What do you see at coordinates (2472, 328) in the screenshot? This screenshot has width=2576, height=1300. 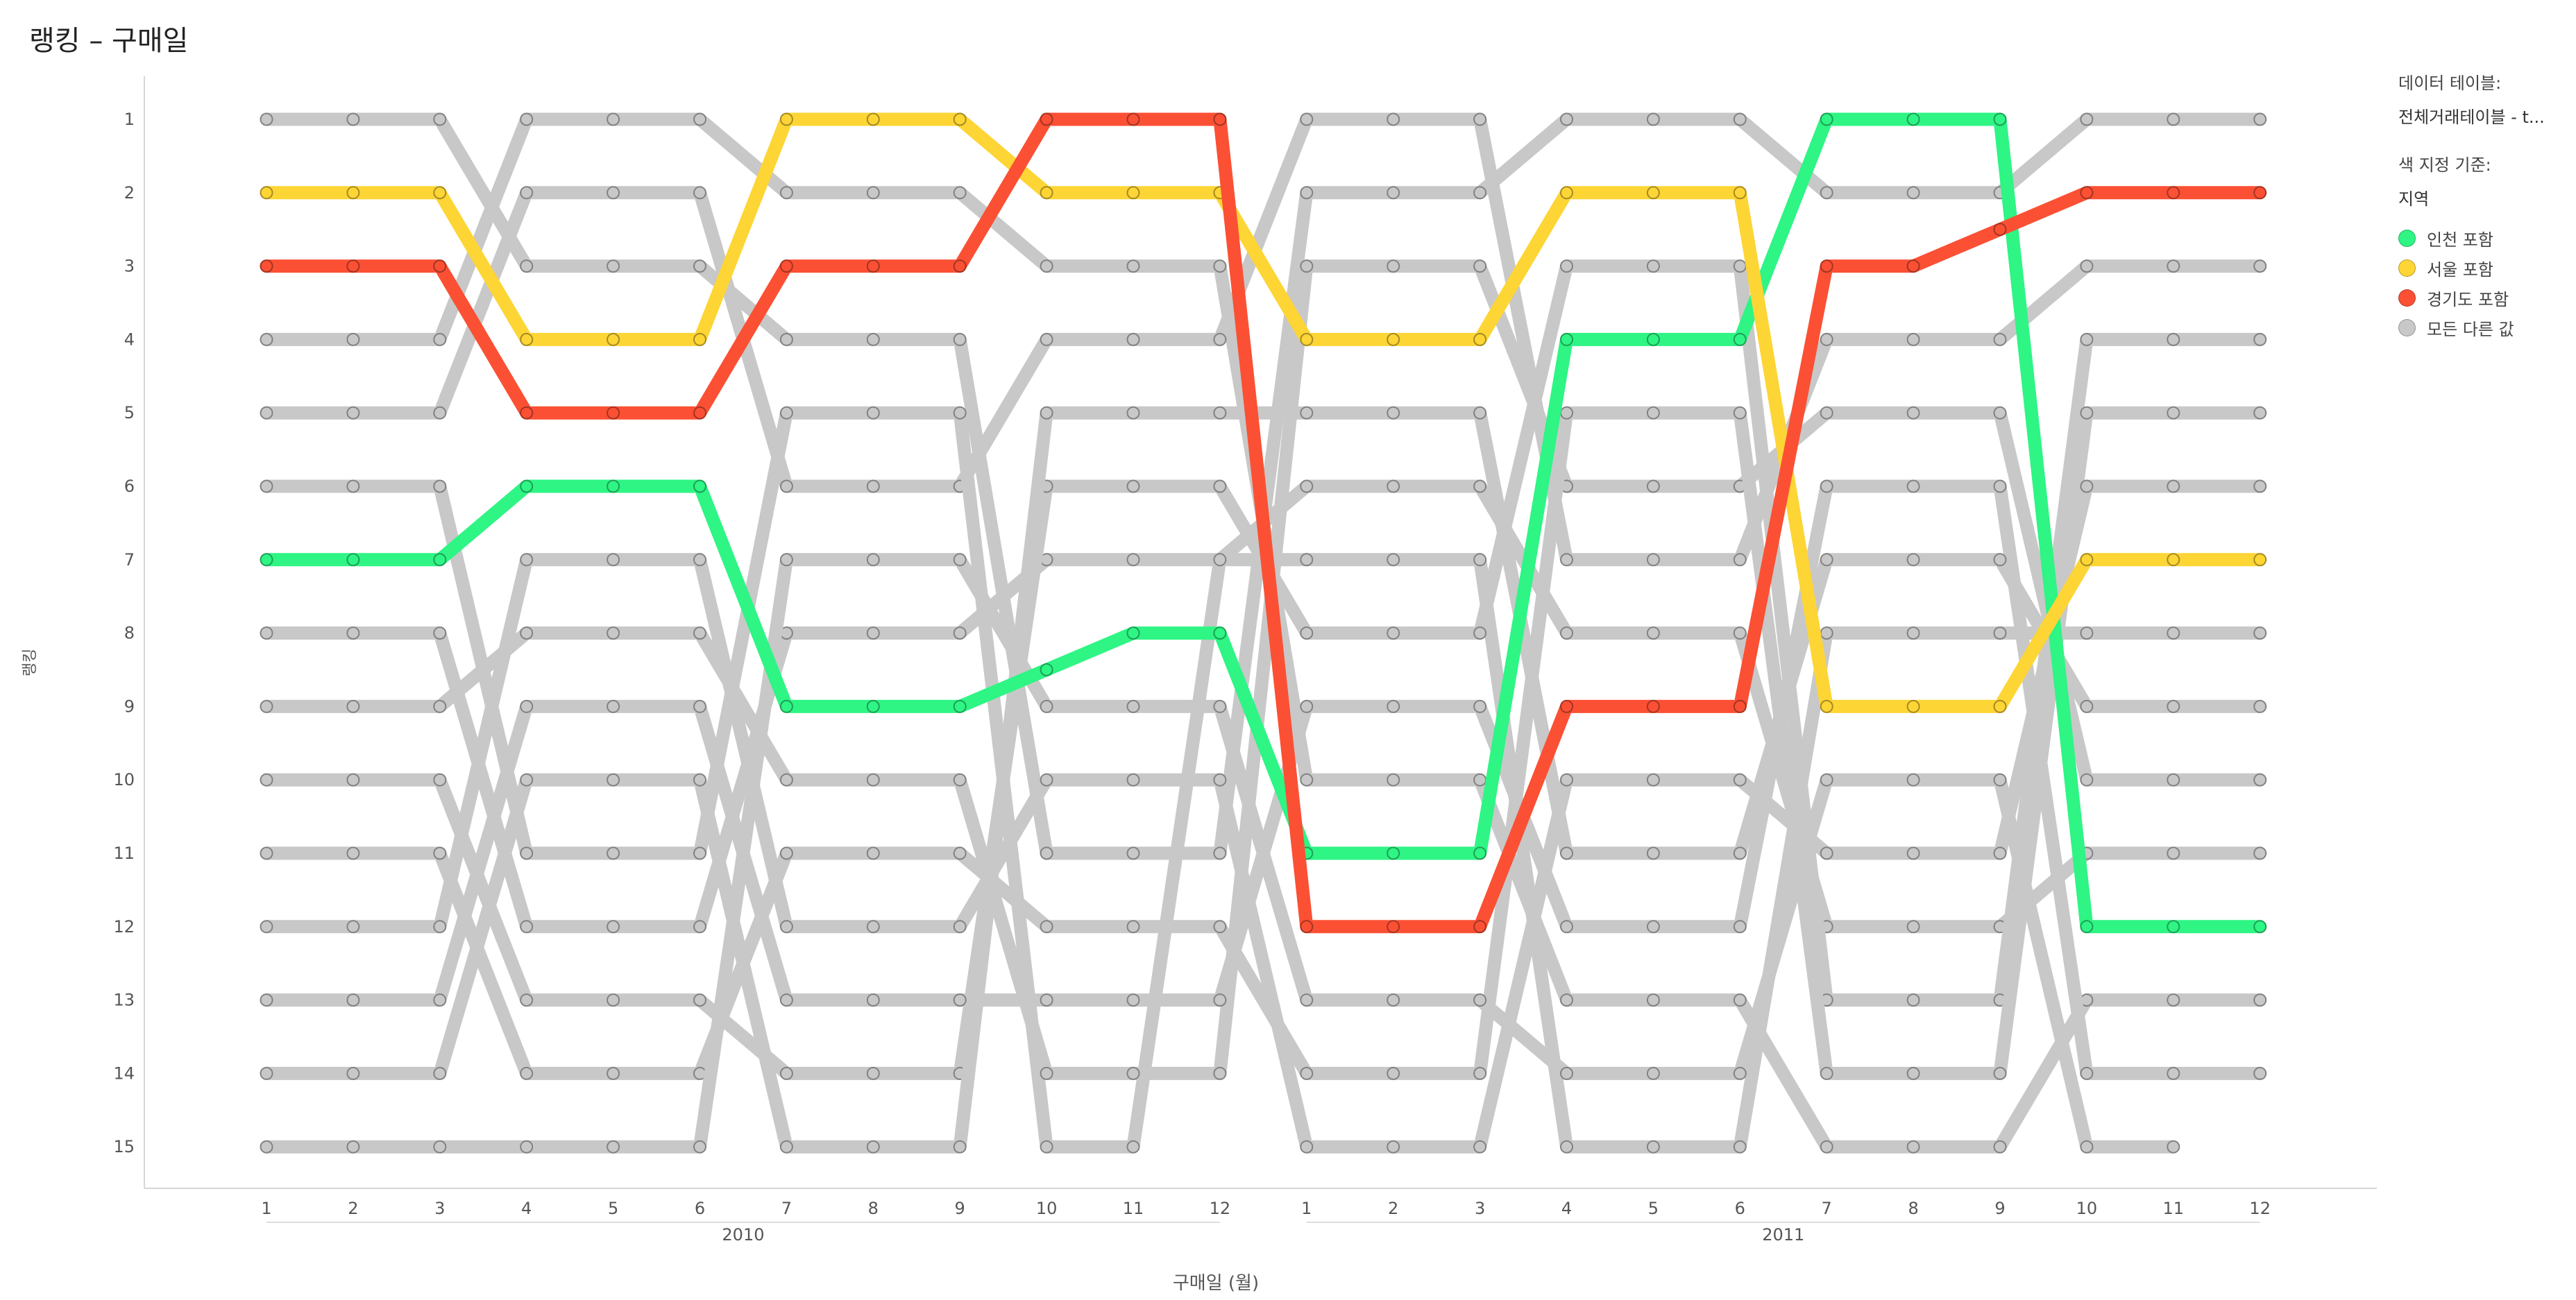 I see `legend-item-other: 모든 다른 값` at bounding box center [2472, 328].